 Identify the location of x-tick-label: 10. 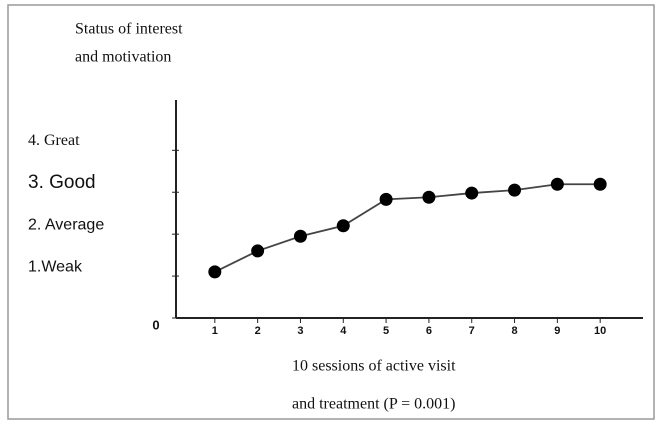
(600, 331).